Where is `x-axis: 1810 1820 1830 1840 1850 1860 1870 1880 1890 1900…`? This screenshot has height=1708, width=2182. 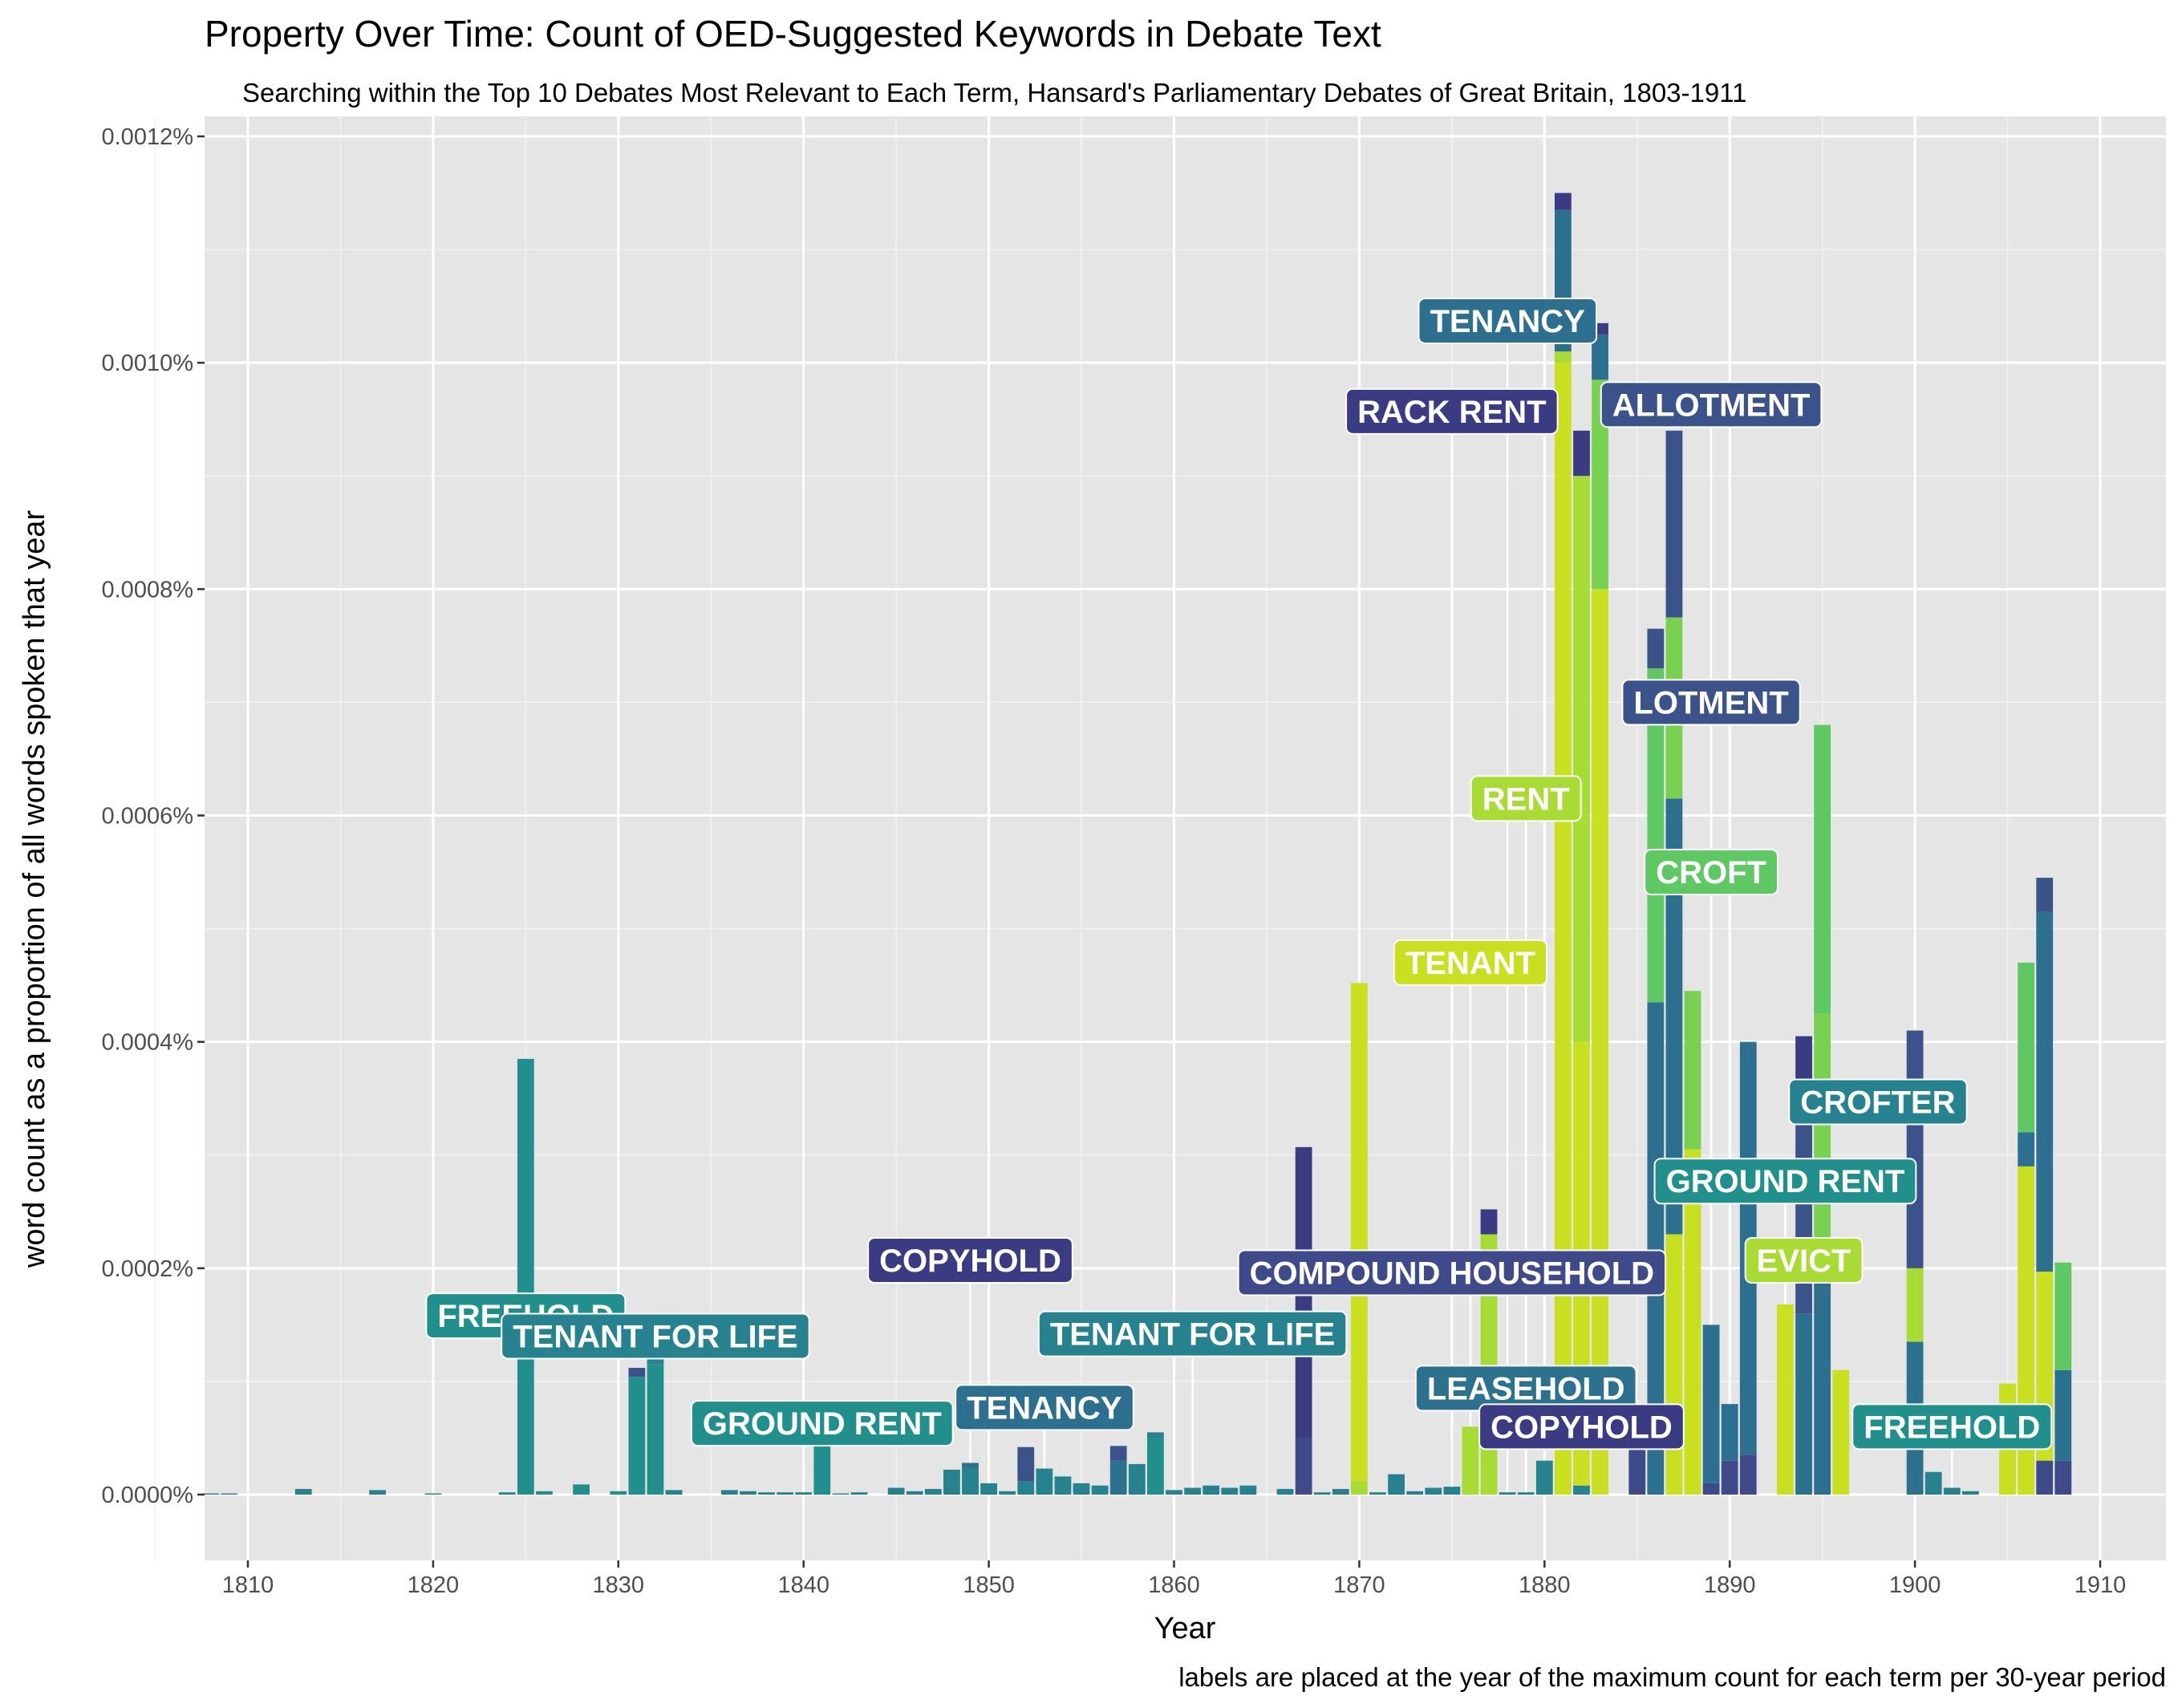 x-axis: 1810 1820 1830 1840 1850 1860 1870 1880 1890 1900… is located at coordinates (1174, 1579).